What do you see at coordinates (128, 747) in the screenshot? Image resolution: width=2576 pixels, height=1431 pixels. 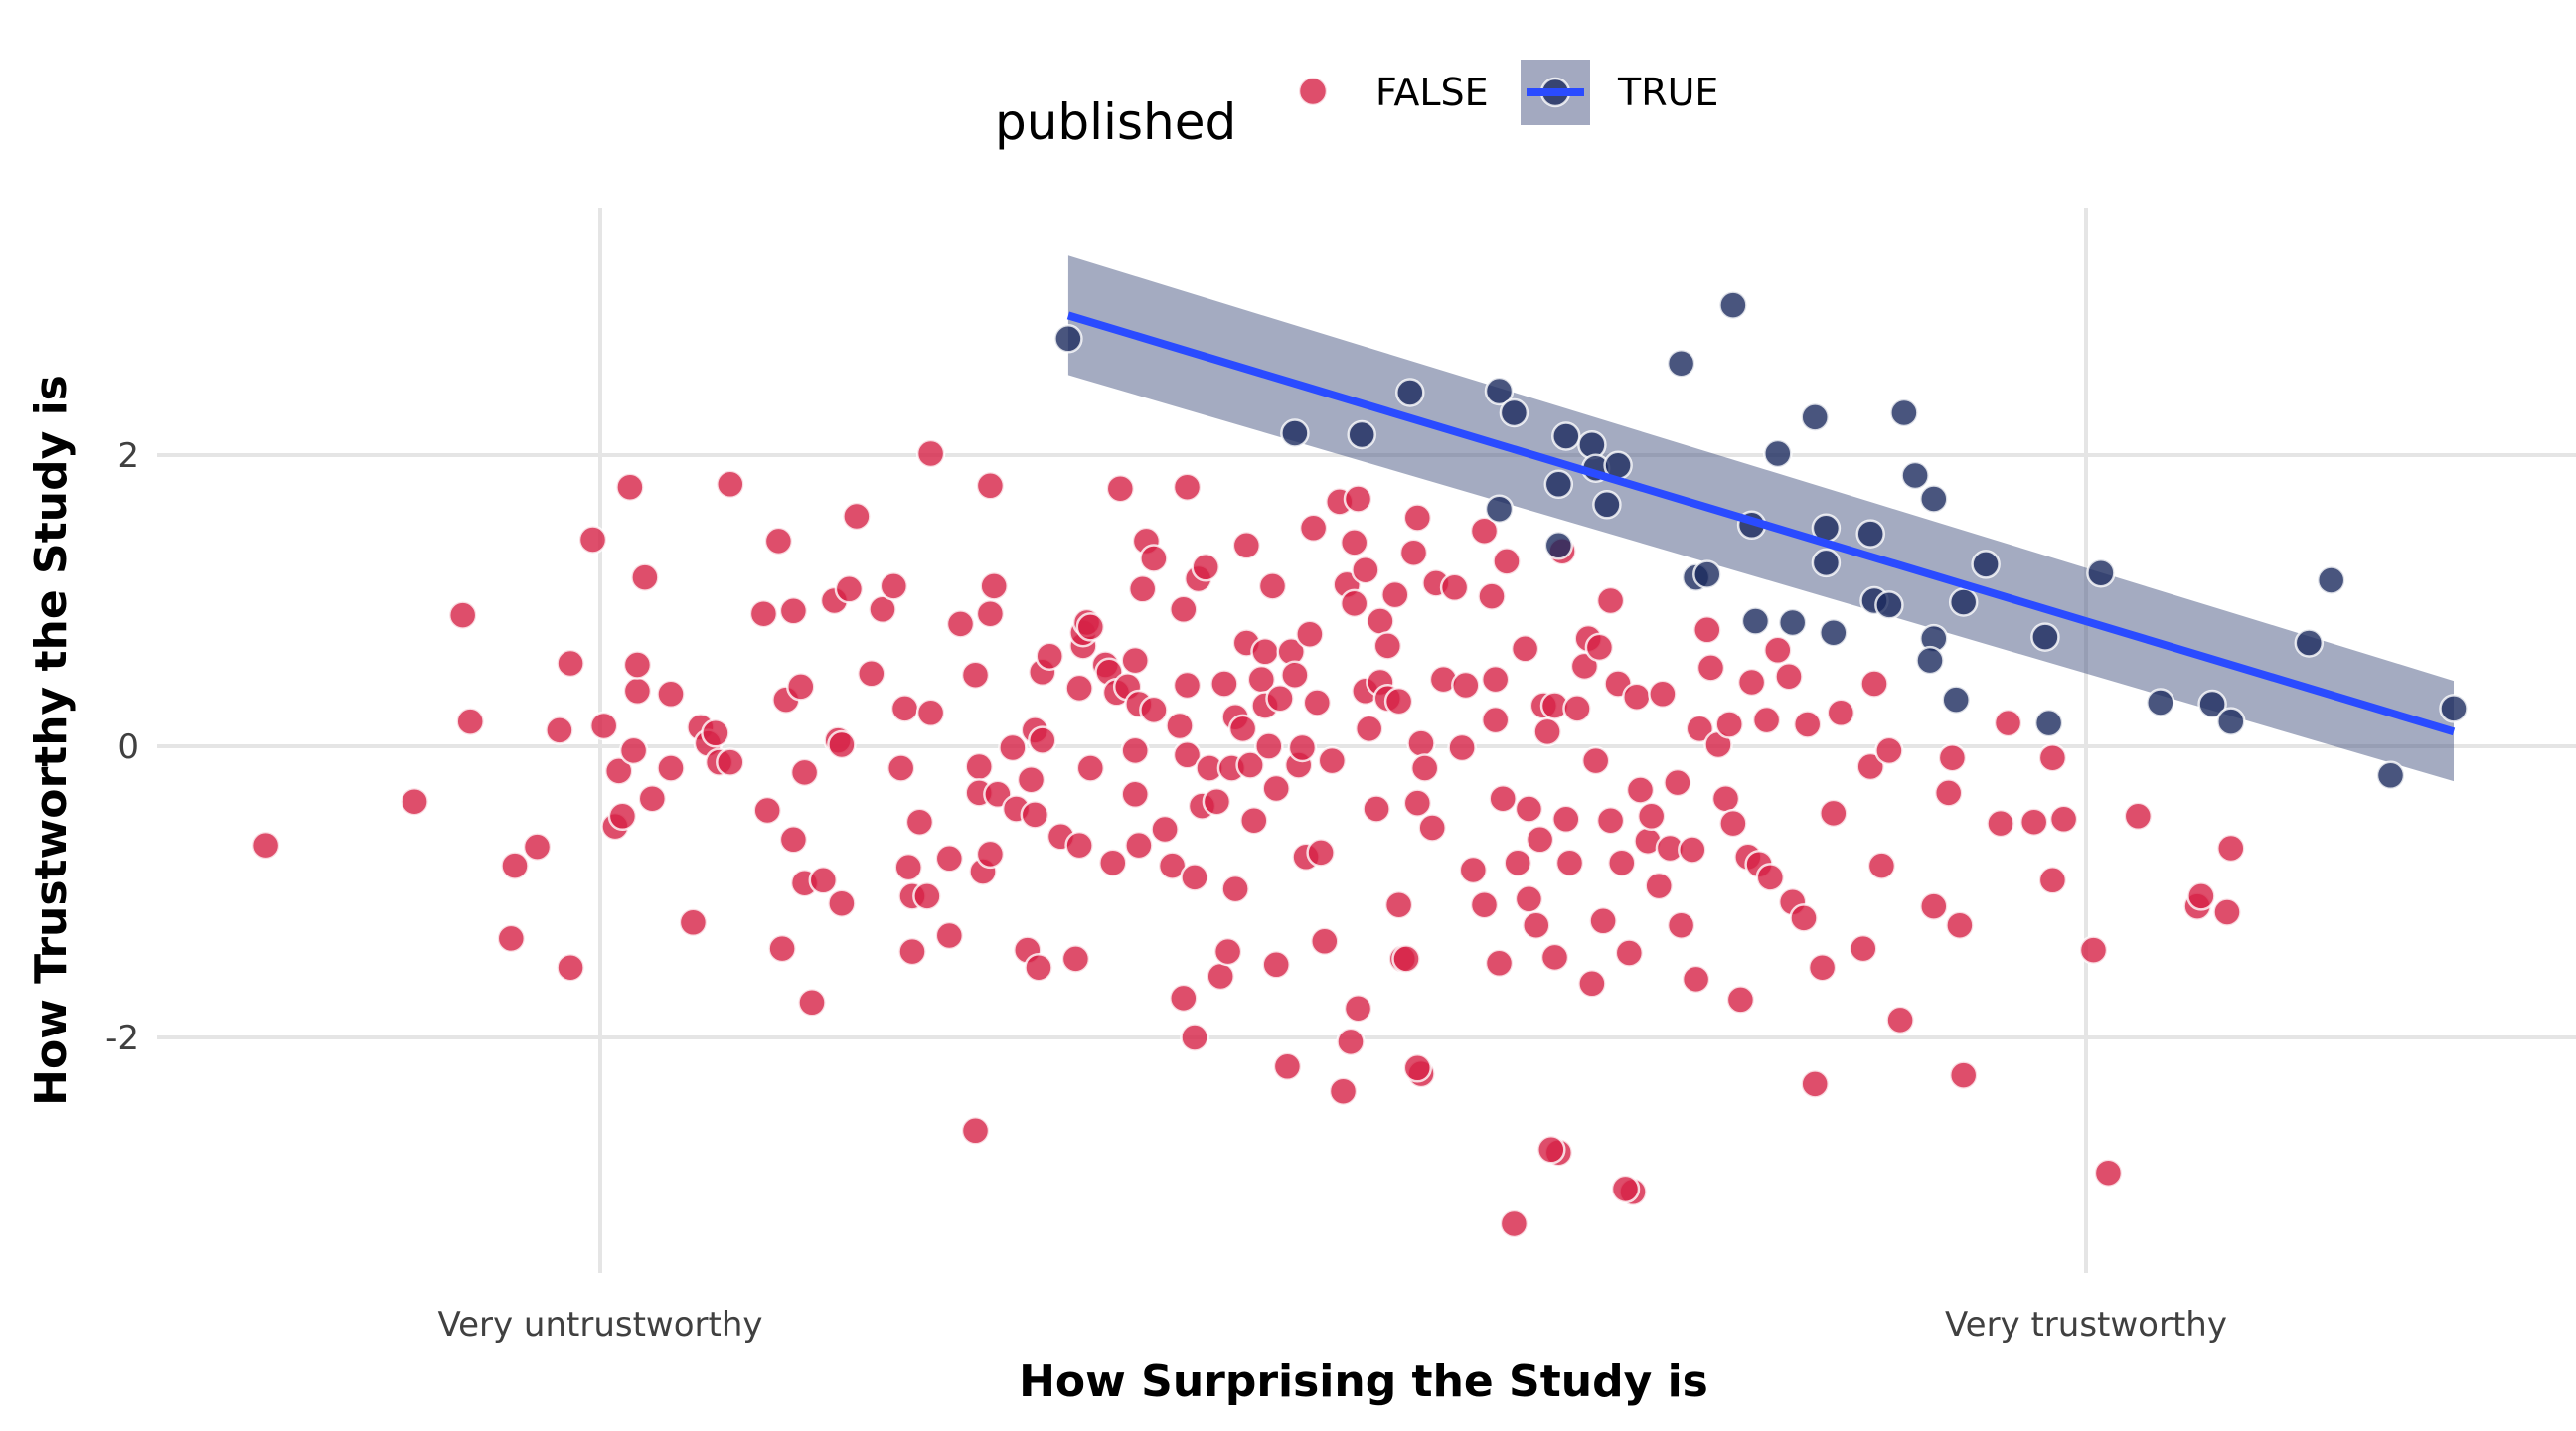 I see `y-tick-label: 0` at bounding box center [128, 747].